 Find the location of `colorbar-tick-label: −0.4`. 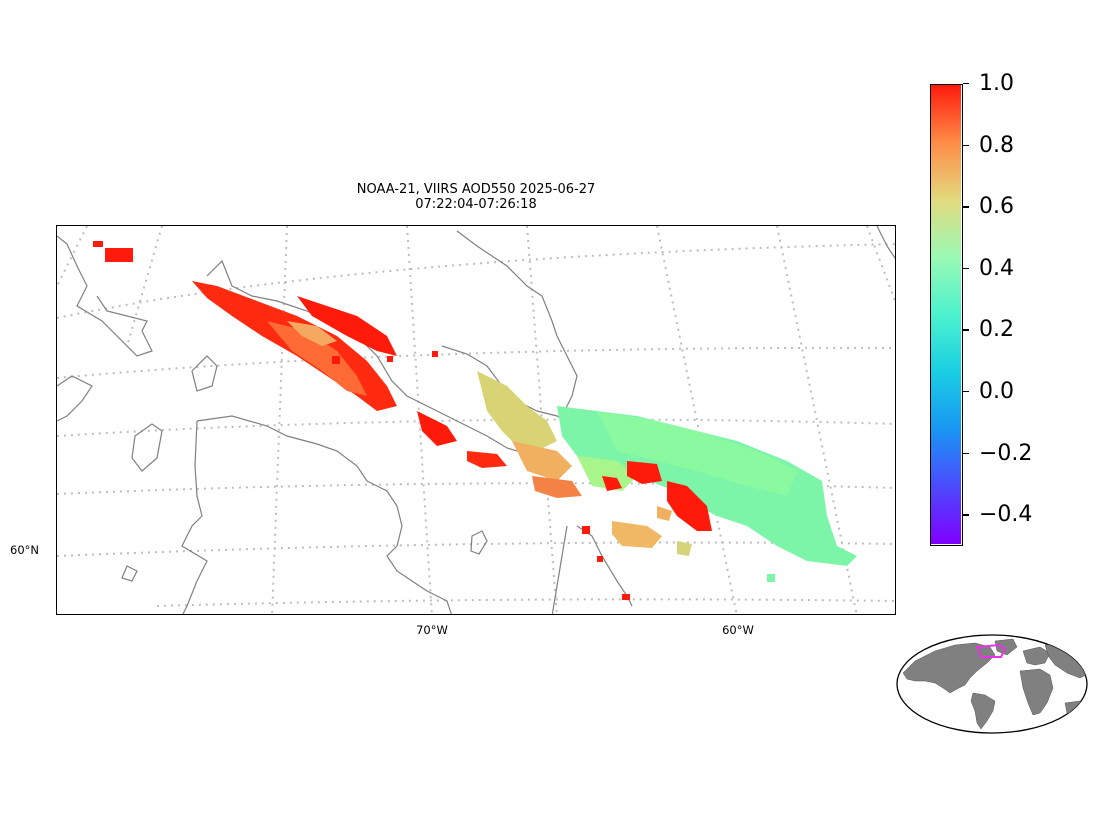

colorbar-tick-label: −0.4 is located at coordinates (1006, 515).